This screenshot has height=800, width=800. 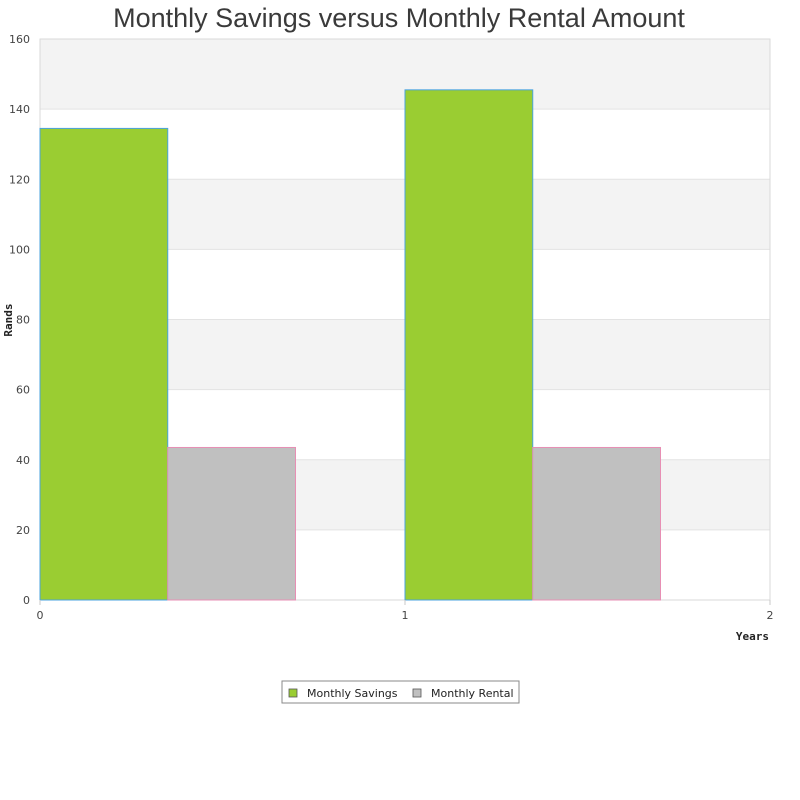 I want to click on legend-label-monthly-savings: Monthly Savings, so click(x=352, y=693).